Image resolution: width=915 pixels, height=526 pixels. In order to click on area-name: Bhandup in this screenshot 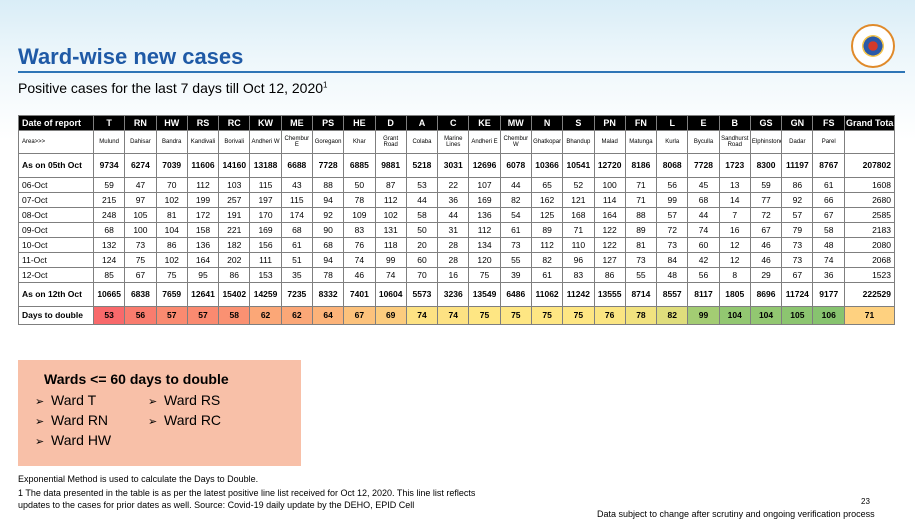, I will do `click(578, 142)`.